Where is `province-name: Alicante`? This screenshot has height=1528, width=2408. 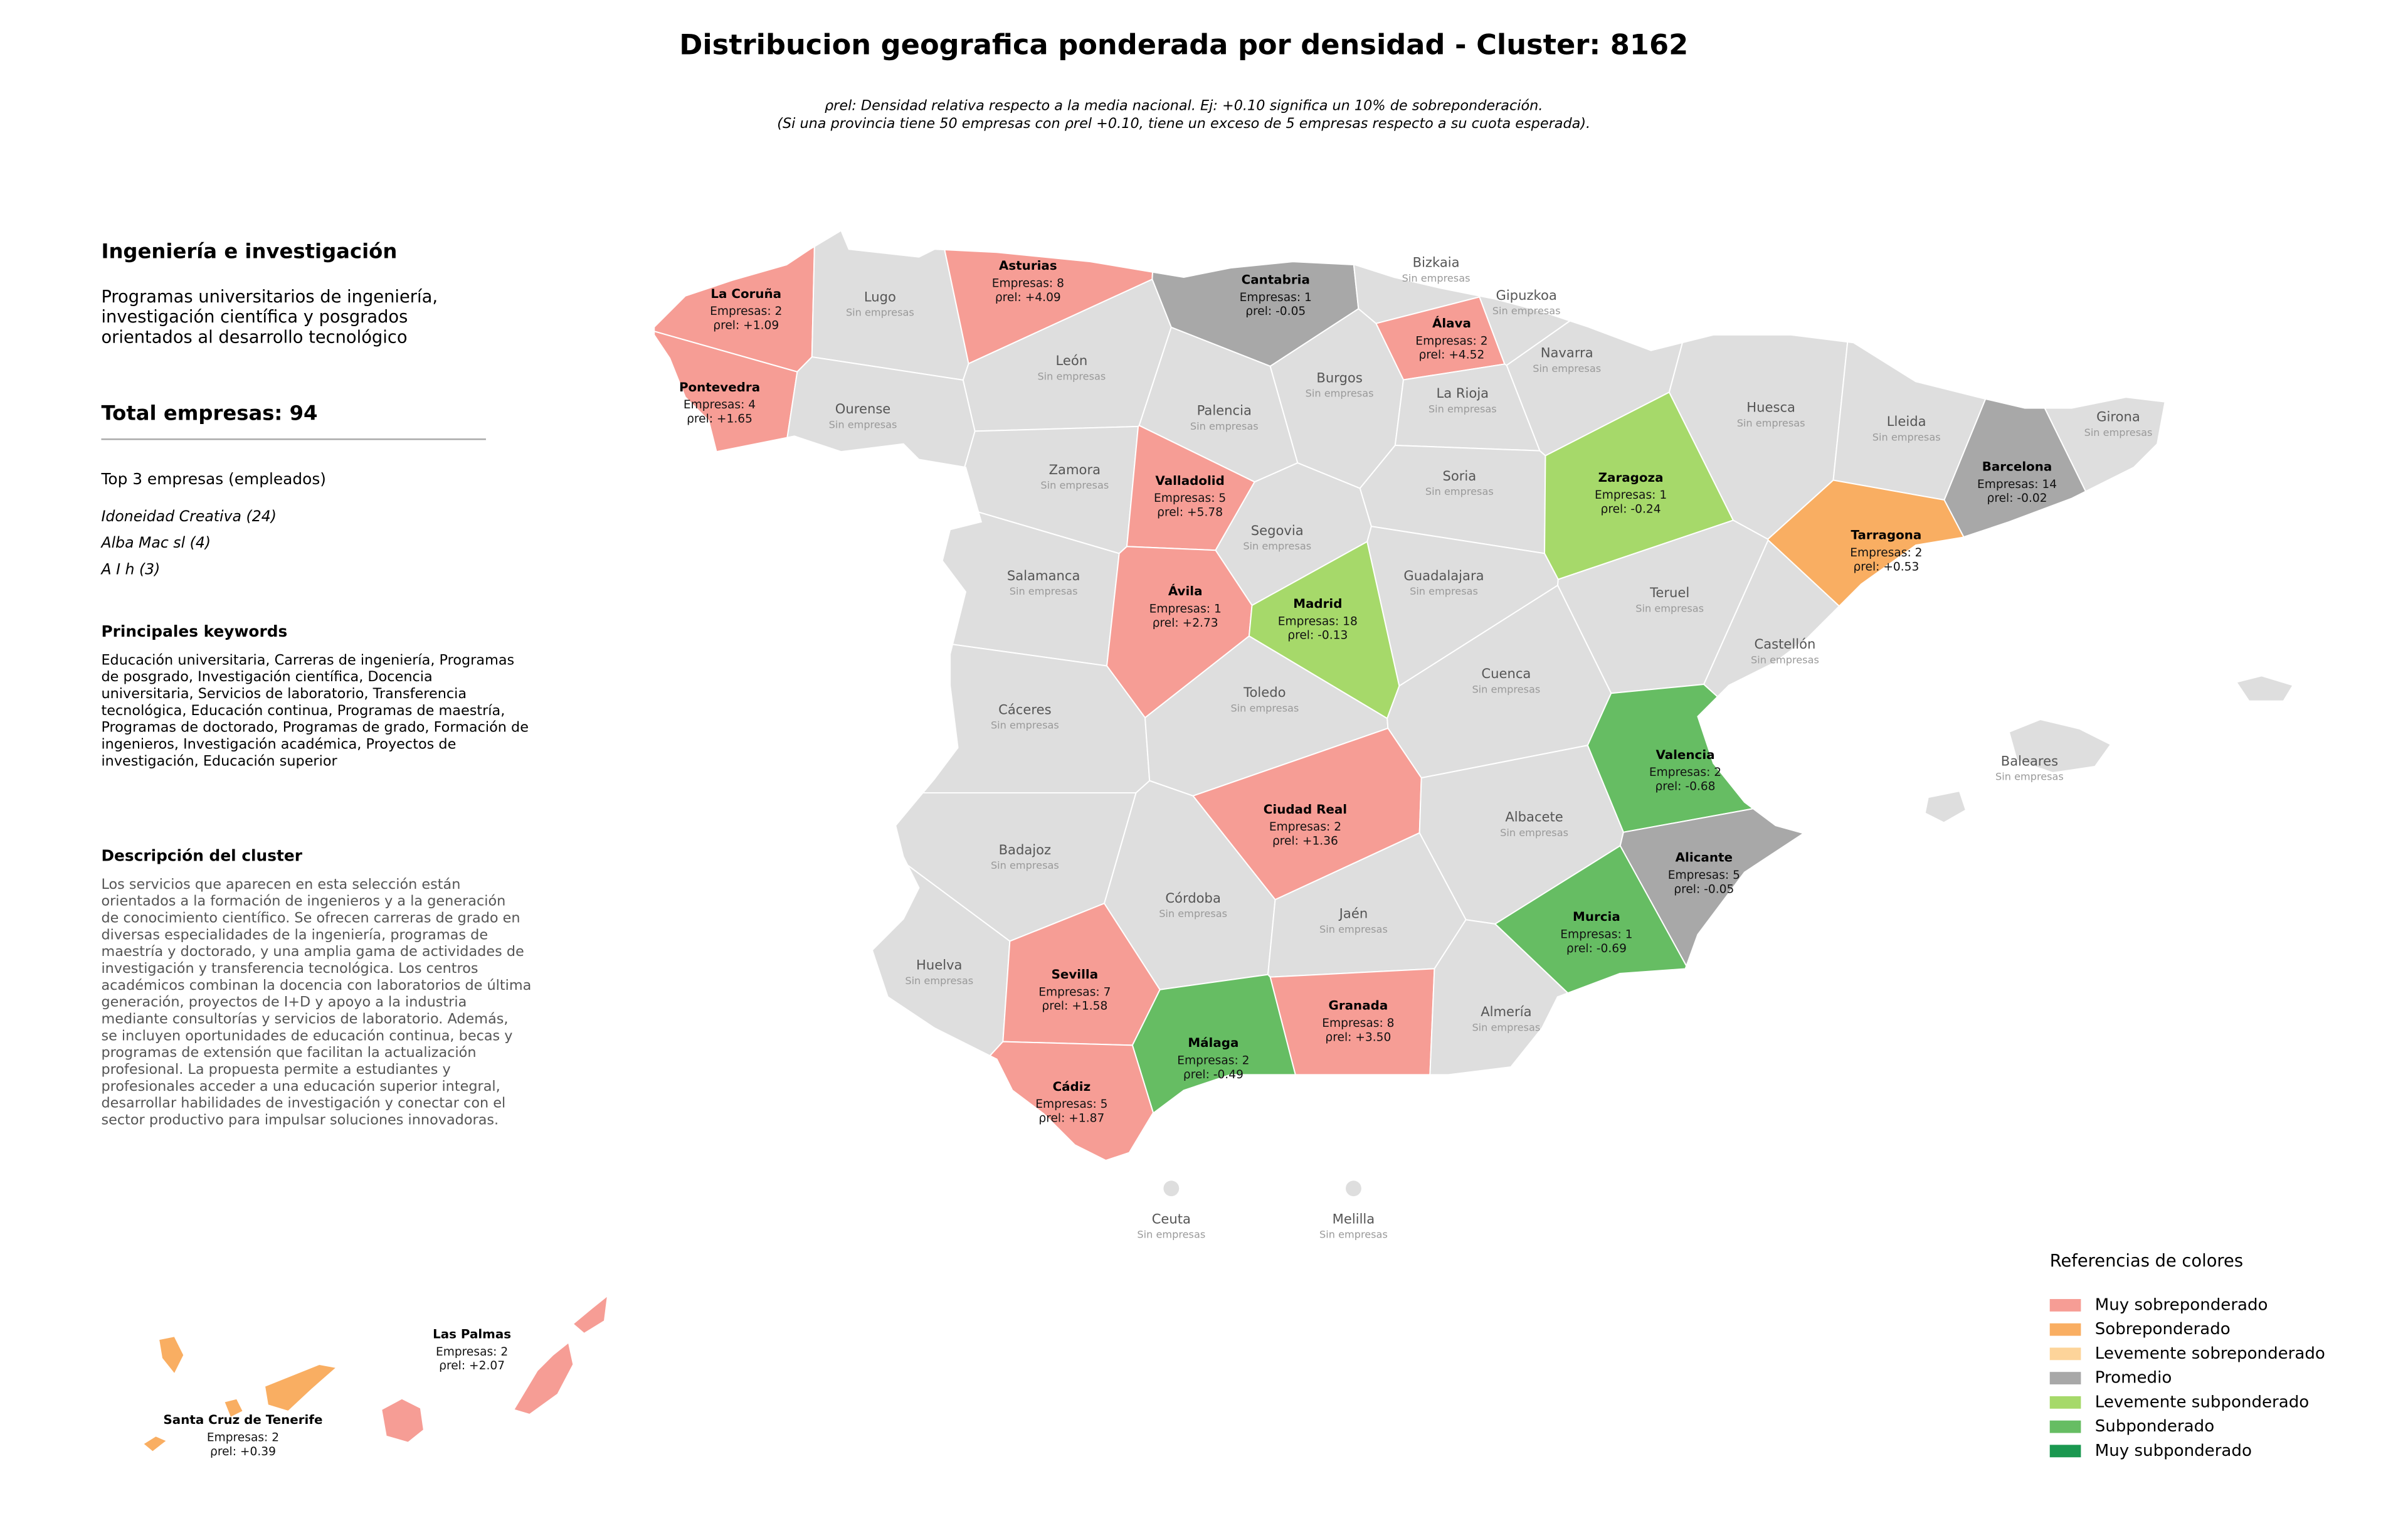
province-name: Alicante is located at coordinates (1704, 858).